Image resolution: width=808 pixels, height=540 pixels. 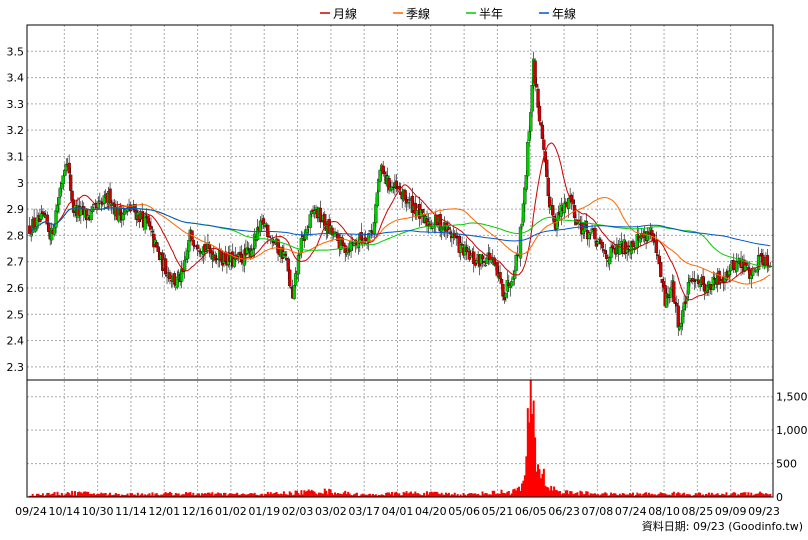 What do you see at coordinates (164, 511) in the screenshot?
I see `date-tick-label: 12/01` at bounding box center [164, 511].